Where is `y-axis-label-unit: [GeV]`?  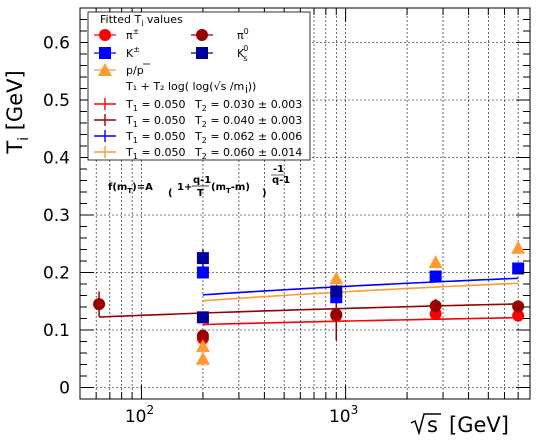
y-axis-label-unit: [GeV] is located at coordinates (15, 100).